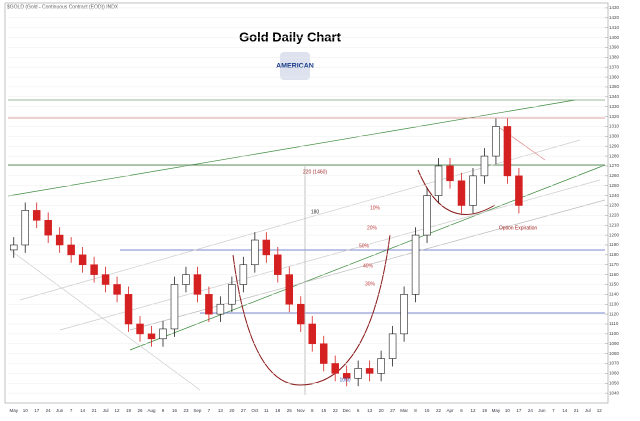  What do you see at coordinates (614, 155) in the screenshot?
I see `y-tick-label: 1280` at bounding box center [614, 155].